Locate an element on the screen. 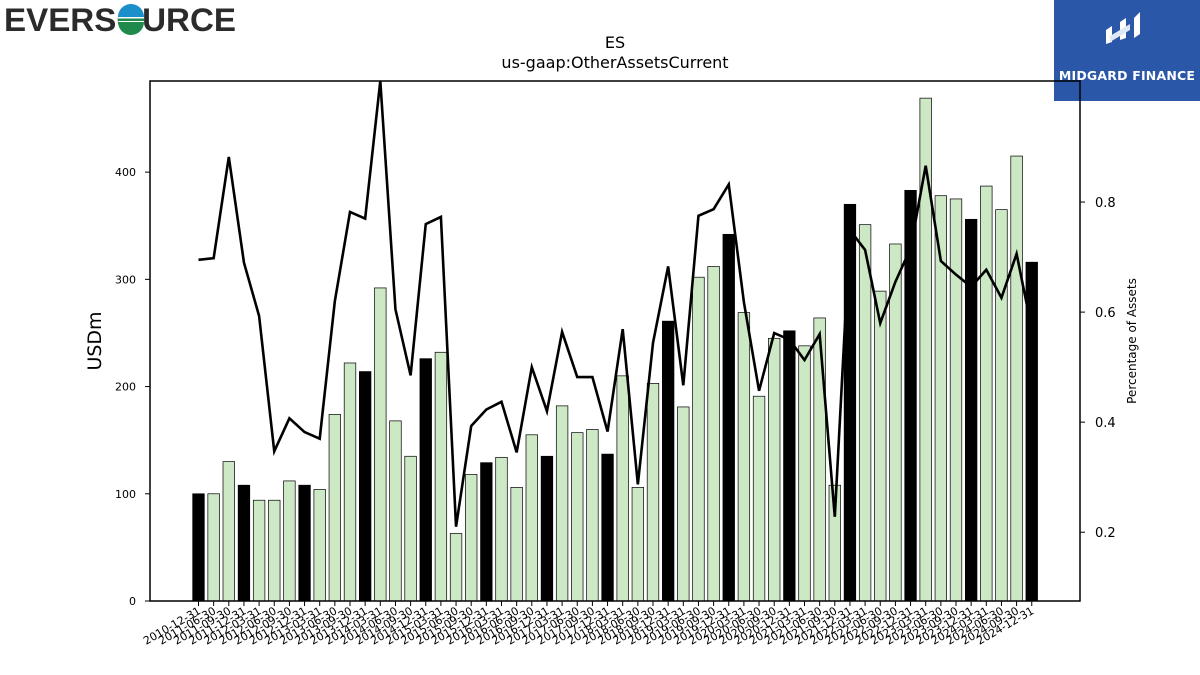 This screenshot has height=675, width=1200. y2-tick-label: 0.6 is located at coordinates (1105, 313).